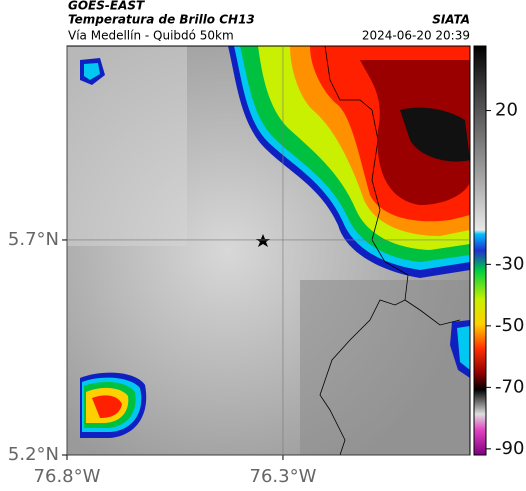 This screenshot has height=491, width=526. I want to click on y-tick-label: 5.2°N, so click(33, 454).